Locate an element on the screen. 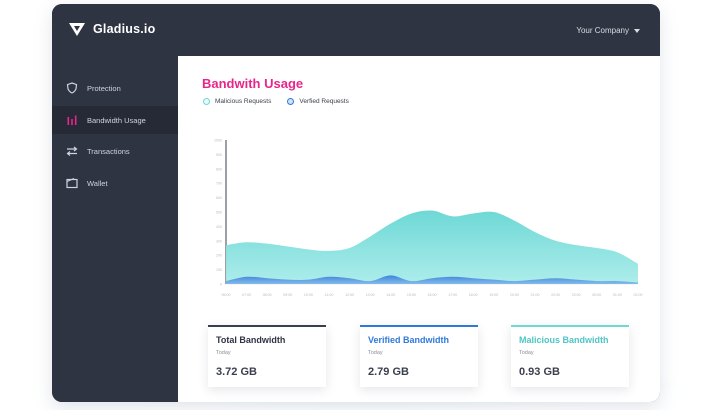  sidebar-item-label: Bandwidth Usage is located at coordinates (116, 120).